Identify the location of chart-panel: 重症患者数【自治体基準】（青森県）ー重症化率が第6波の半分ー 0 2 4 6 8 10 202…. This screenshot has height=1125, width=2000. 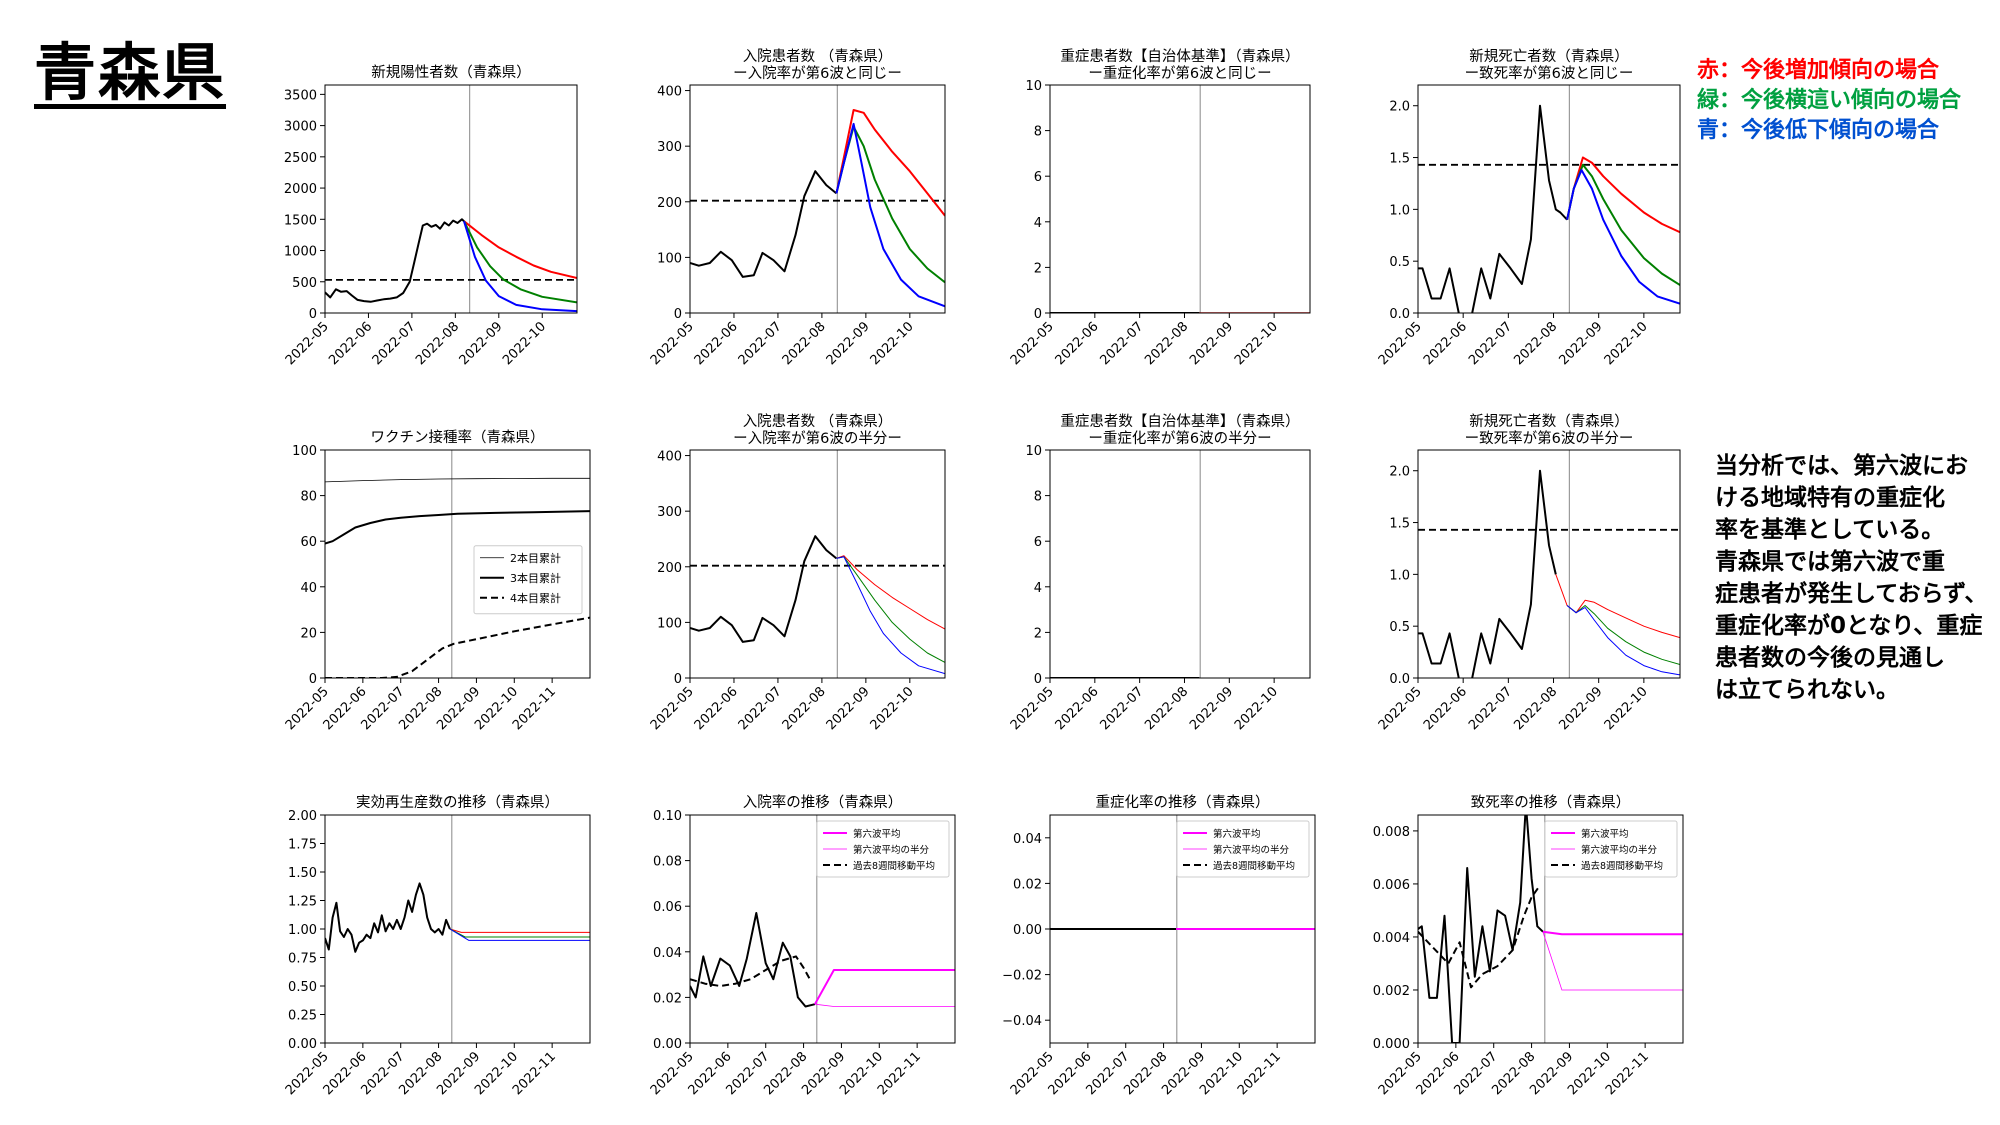
(1159, 573).